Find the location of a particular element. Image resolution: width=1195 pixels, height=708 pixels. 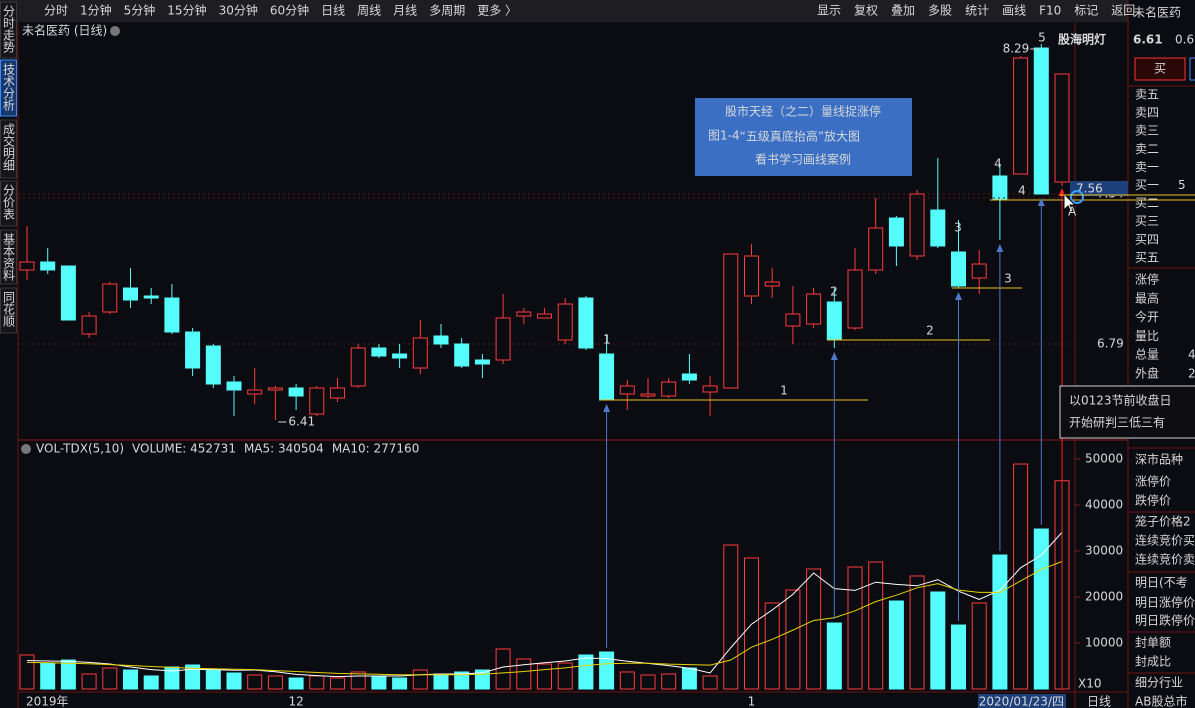

info-label: 连续竞价卖 is located at coordinates (1165, 559).